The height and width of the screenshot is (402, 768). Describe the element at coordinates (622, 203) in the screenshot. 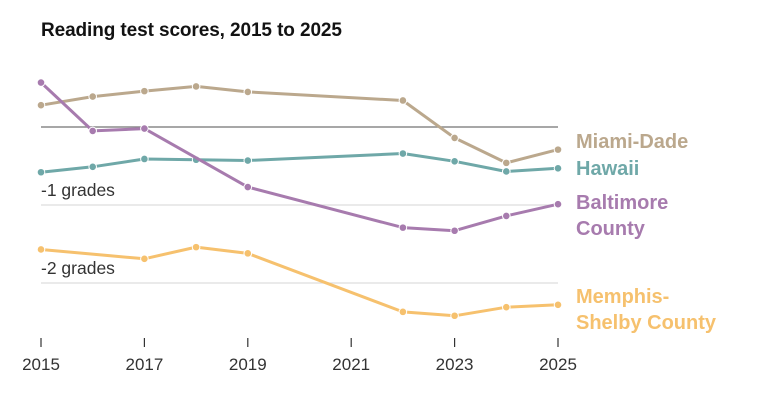

I see `series-label: Baltimore` at that location.